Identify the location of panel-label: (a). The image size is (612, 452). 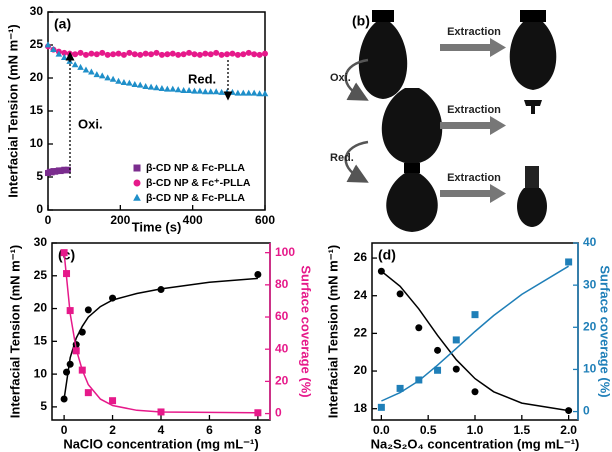
(62, 24).